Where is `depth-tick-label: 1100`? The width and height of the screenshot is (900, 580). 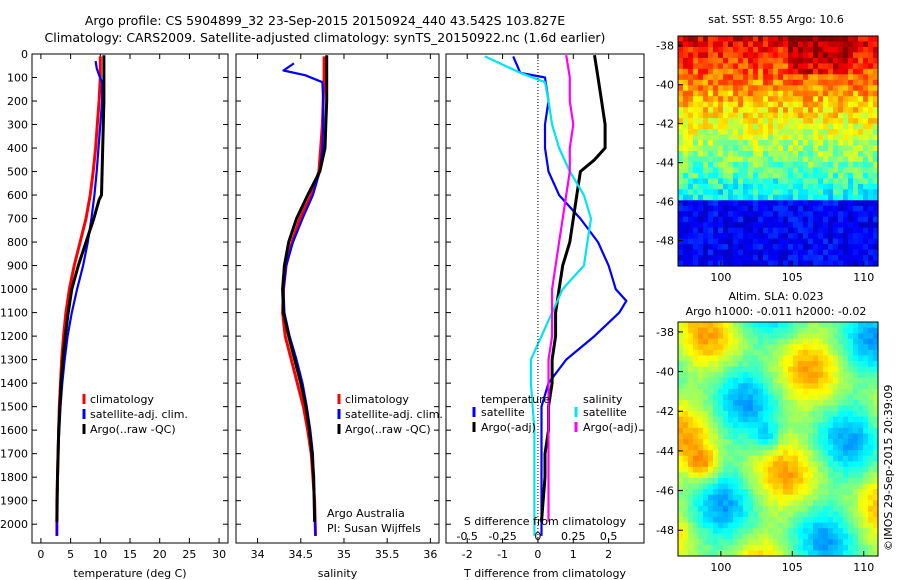
depth-tick-label: 1100 is located at coordinates (14, 313).